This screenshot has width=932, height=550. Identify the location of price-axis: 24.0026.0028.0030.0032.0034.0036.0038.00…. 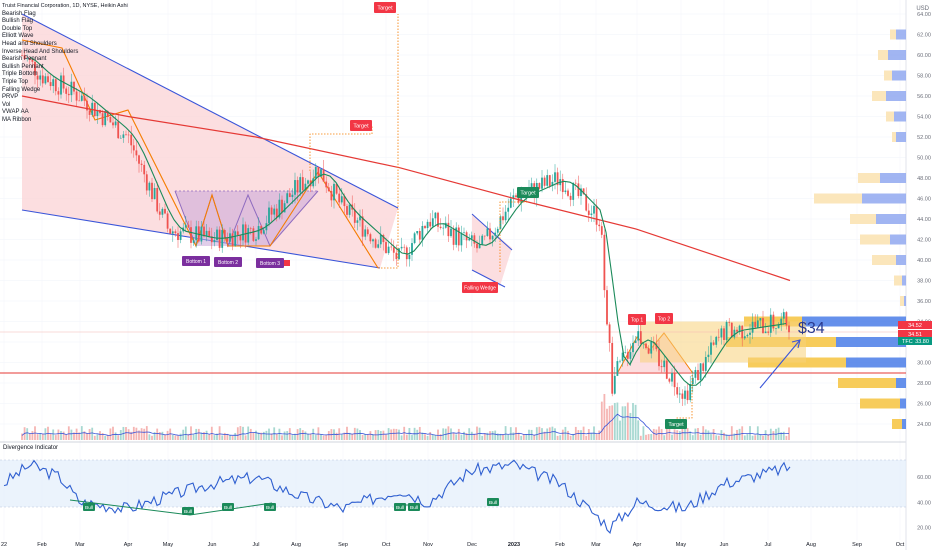
(924, 220).